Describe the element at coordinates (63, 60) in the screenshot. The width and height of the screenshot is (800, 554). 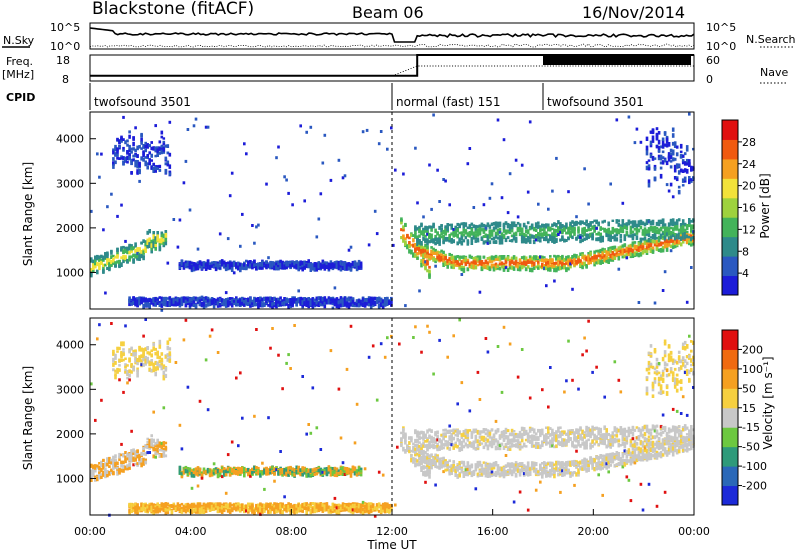
I see `freq-left-tick-top: 18` at that location.